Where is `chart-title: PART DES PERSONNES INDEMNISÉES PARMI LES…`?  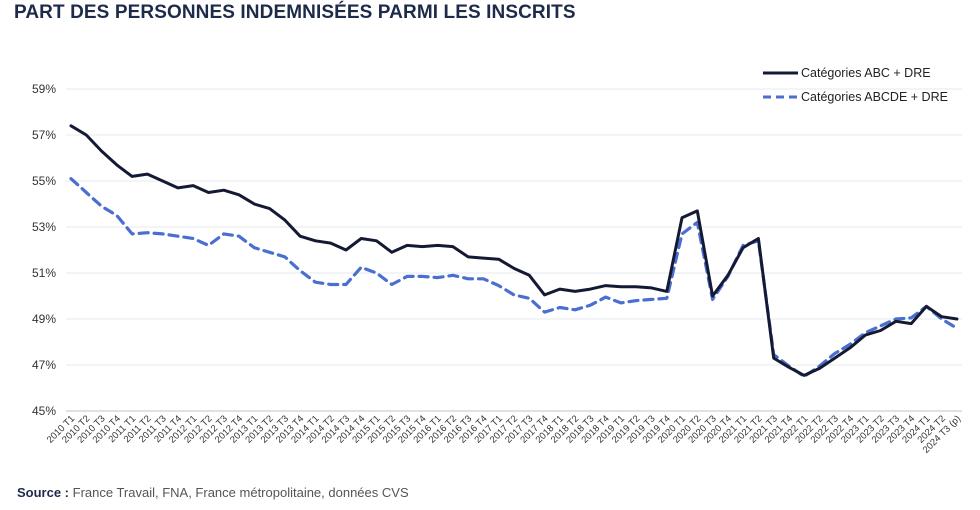 chart-title: PART DES PERSONNES INDEMNISÉES PARMI LES… is located at coordinates (295, 12).